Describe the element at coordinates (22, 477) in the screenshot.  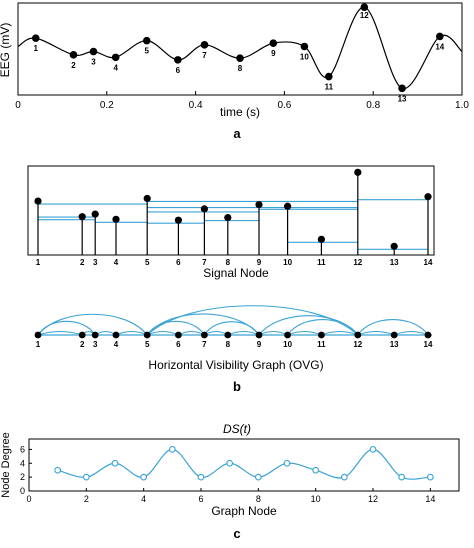
I see `y-tick-label: 2` at that location.